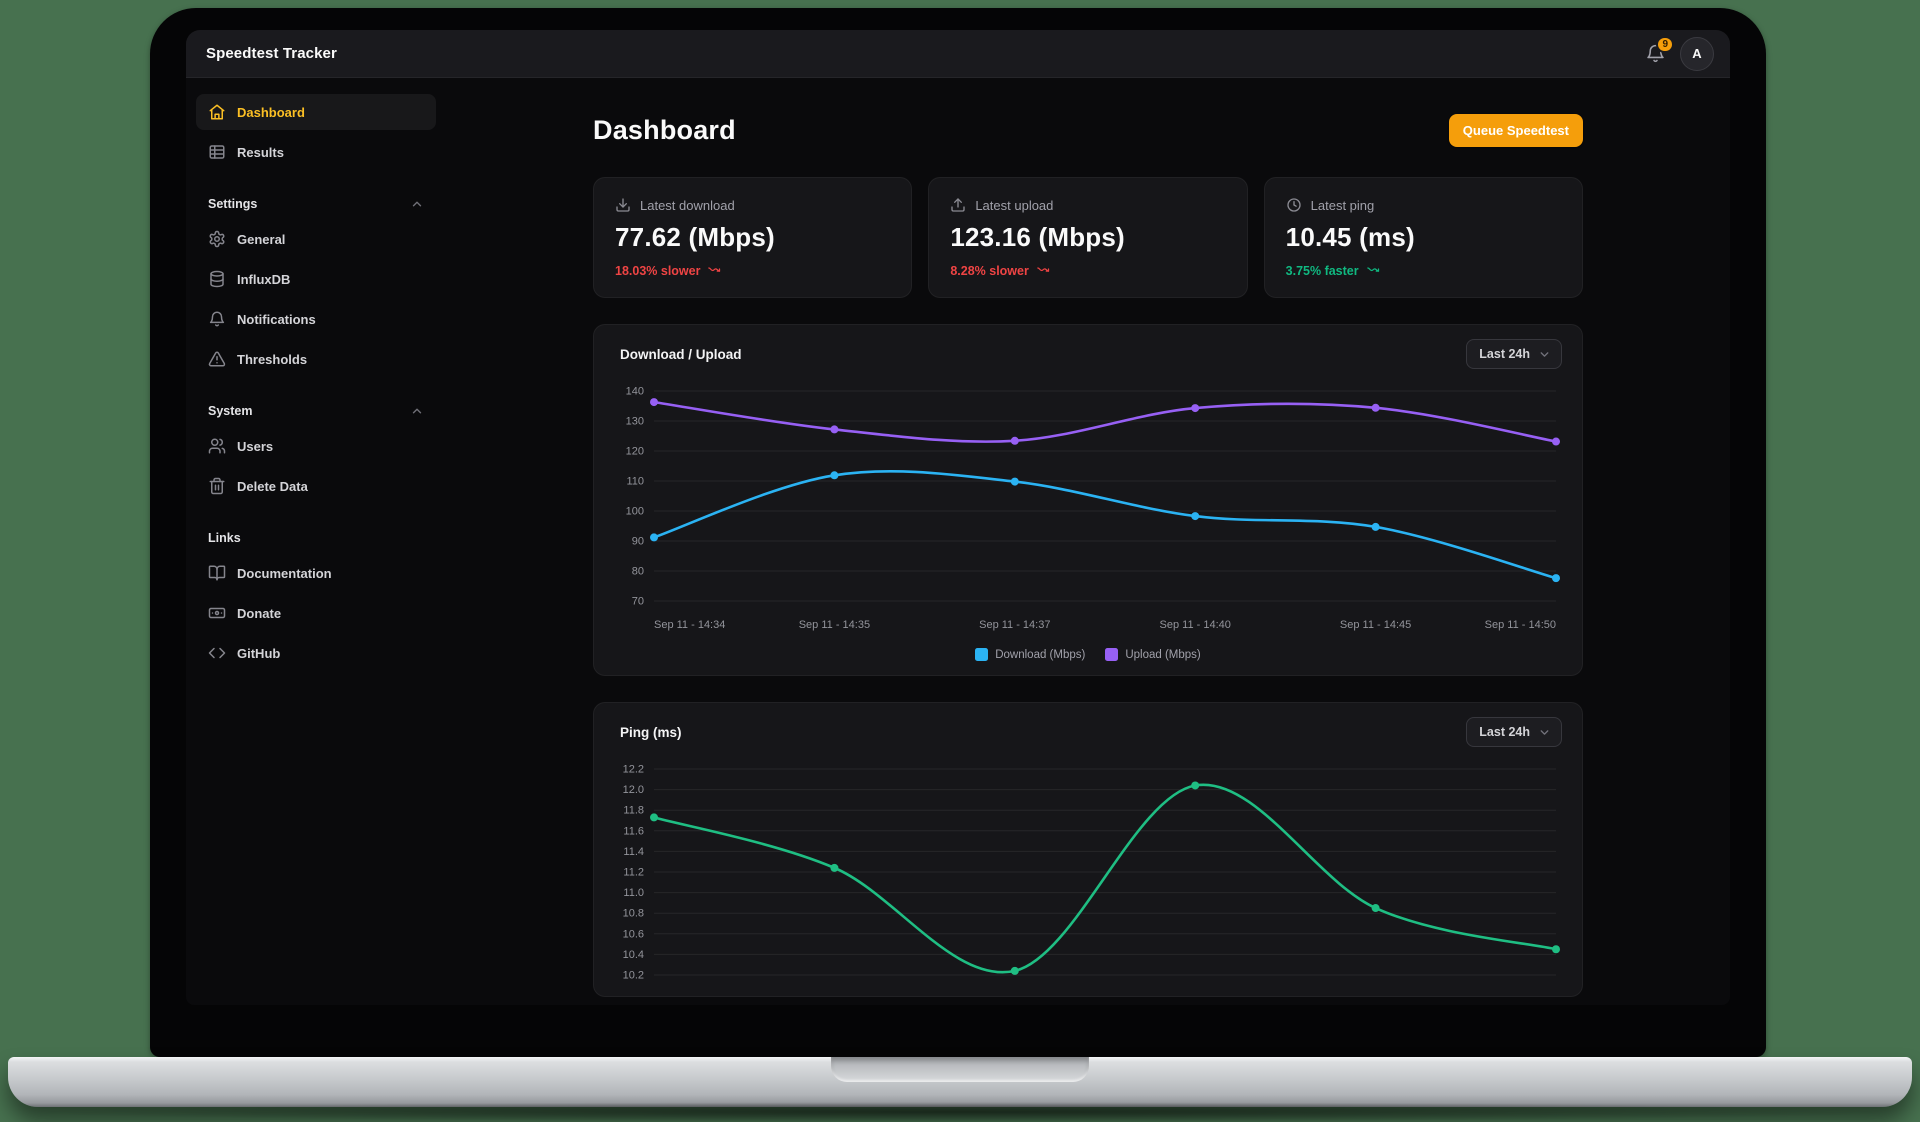 The width and height of the screenshot is (1920, 1122). What do you see at coordinates (260, 152) in the screenshot?
I see `sidebar-item-label: Results` at bounding box center [260, 152].